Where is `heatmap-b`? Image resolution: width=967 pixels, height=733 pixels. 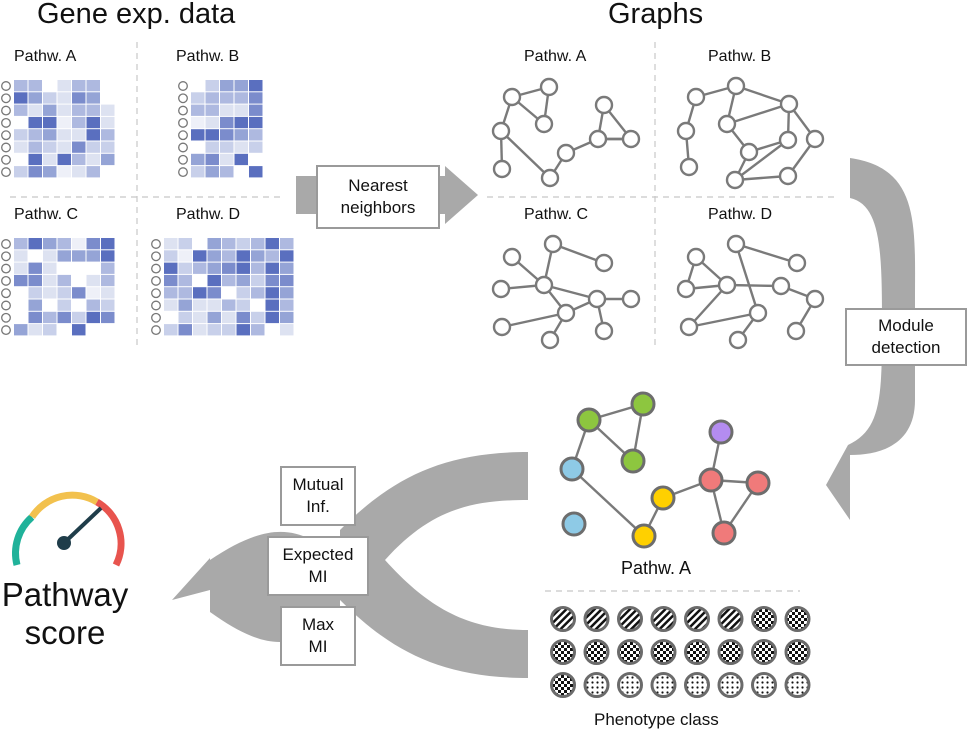
heatmap-b is located at coordinates (220, 129).